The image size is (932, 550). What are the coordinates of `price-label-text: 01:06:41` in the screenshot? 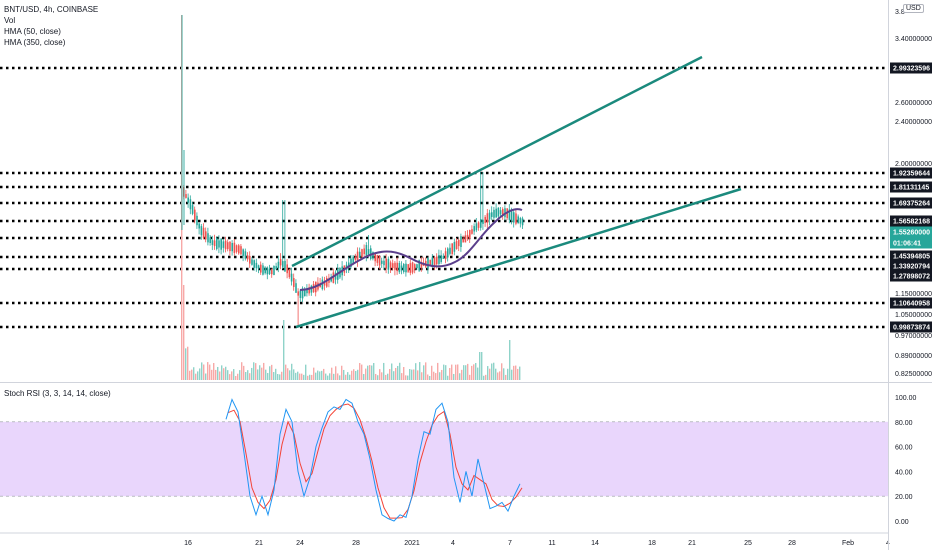 It's located at (907, 244).